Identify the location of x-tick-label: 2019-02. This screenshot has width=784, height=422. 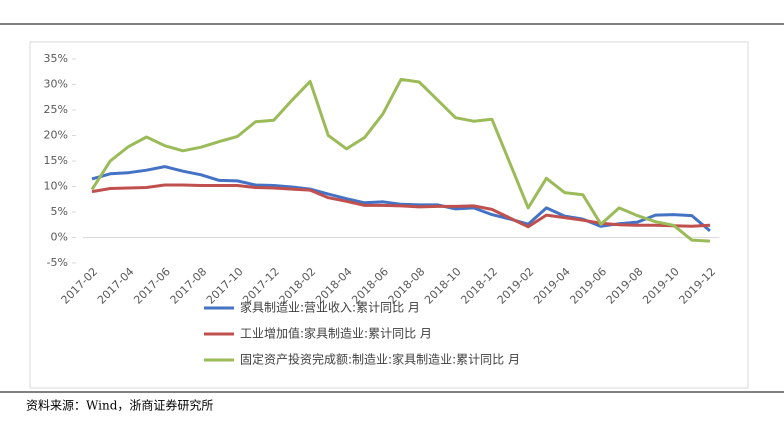
(516, 286).